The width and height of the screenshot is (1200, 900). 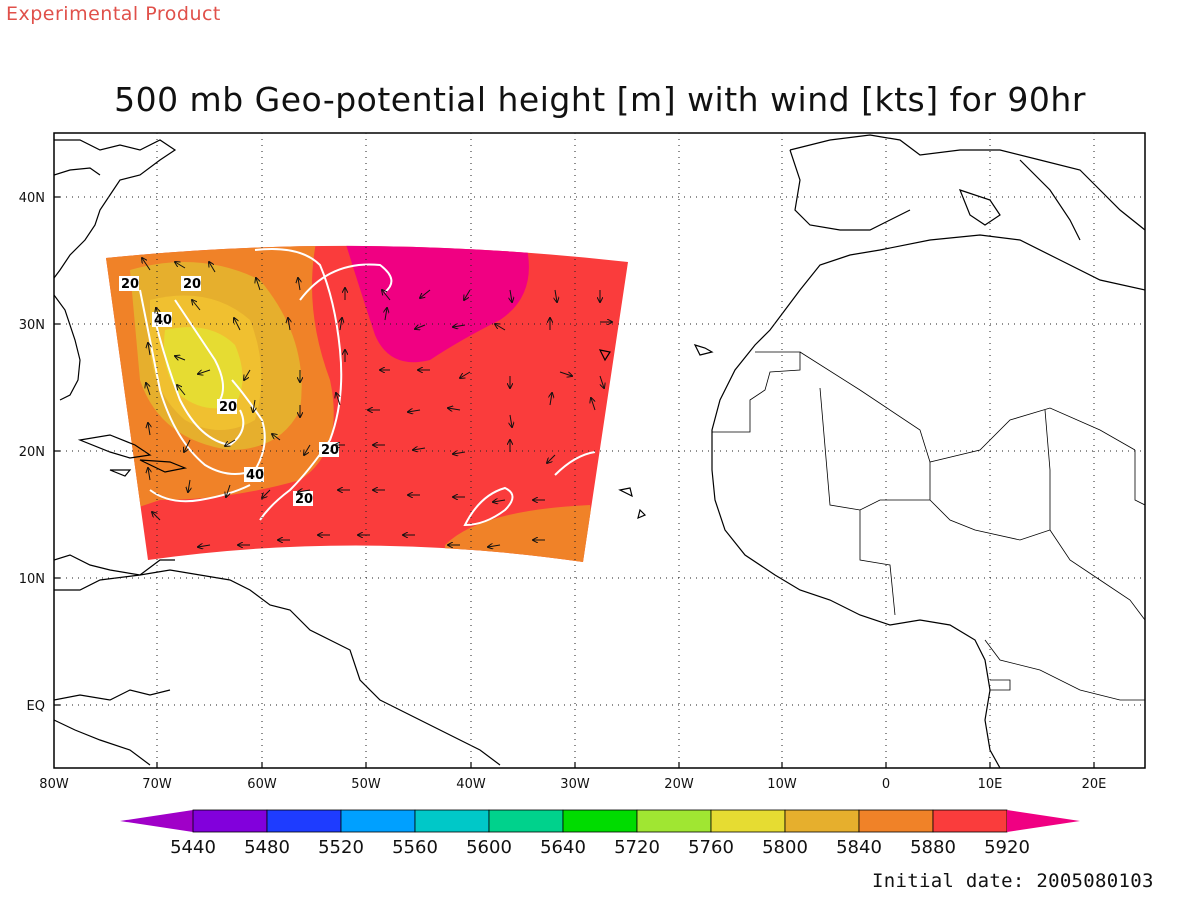 What do you see at coordinates (1094, 784) in the screenshot?
I see `lon-tick-label: 20E` at bounding box center [1094, 784].